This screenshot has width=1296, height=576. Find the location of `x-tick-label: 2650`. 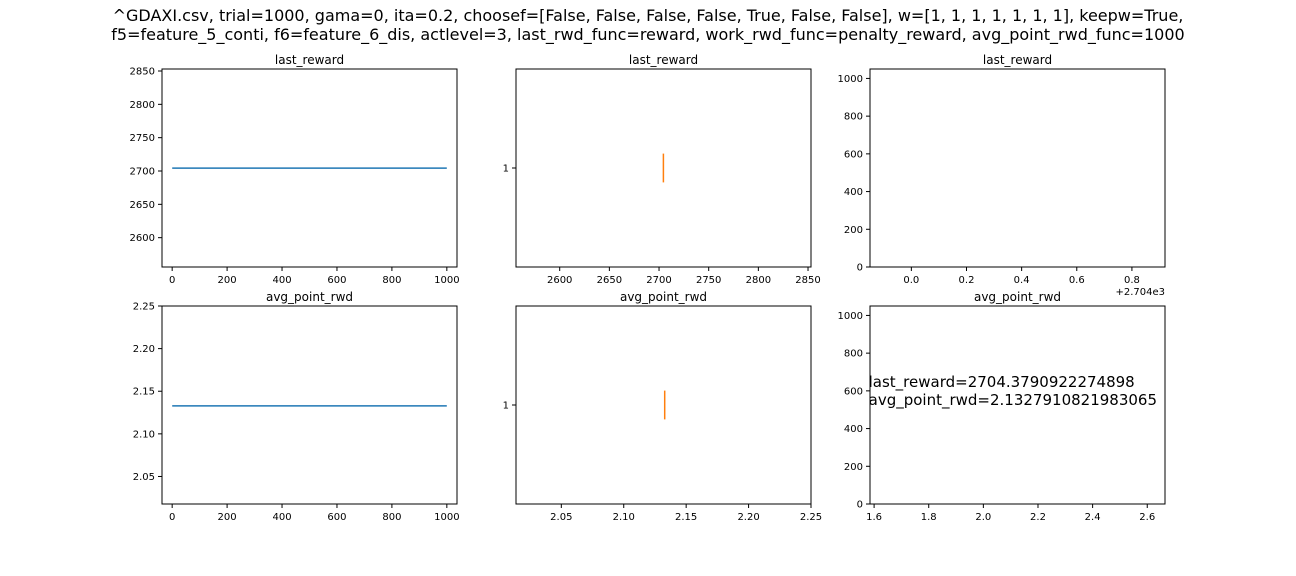

x-tick-label: 2650 is located at coordinates (609, 280).